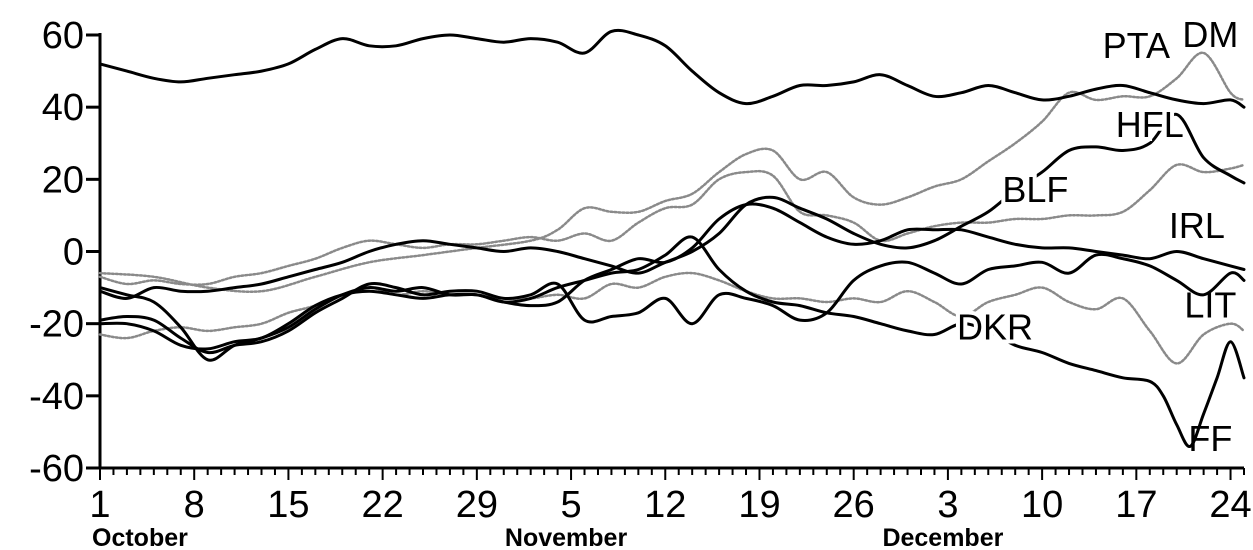  I want to click on x-tick-label: 3, so click(947, 505).